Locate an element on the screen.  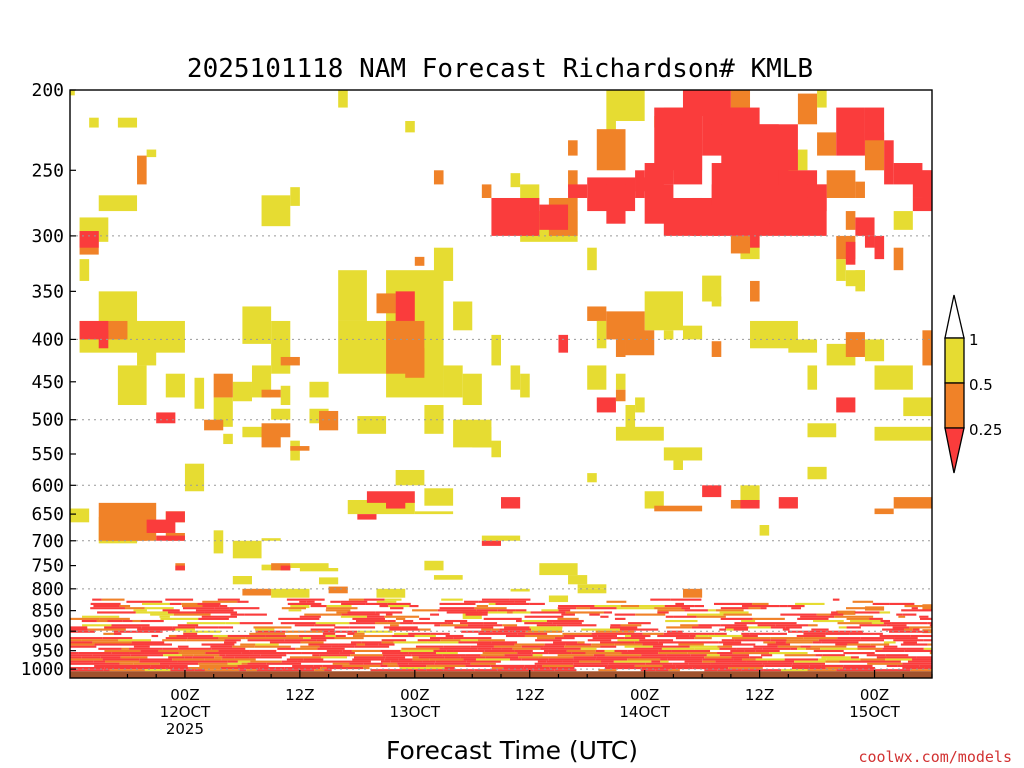
cell-0.5-1-3 is located at coordinates (151, 153).